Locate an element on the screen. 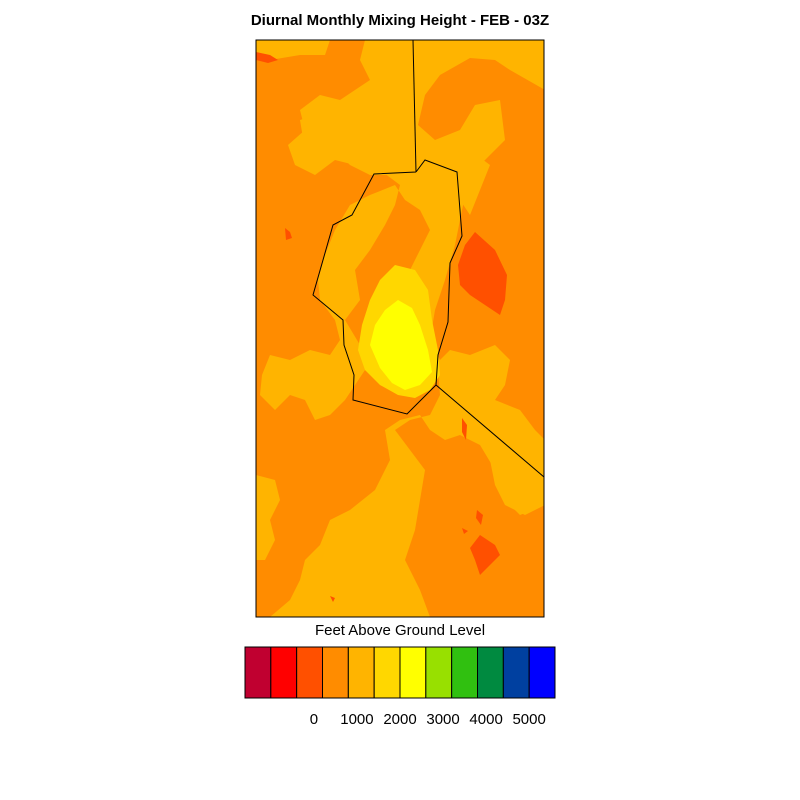 Image resolution: width=800 pixels, height=800 pixels. colorbar-tick-label: 5000 is located at coordinates (529, 719).